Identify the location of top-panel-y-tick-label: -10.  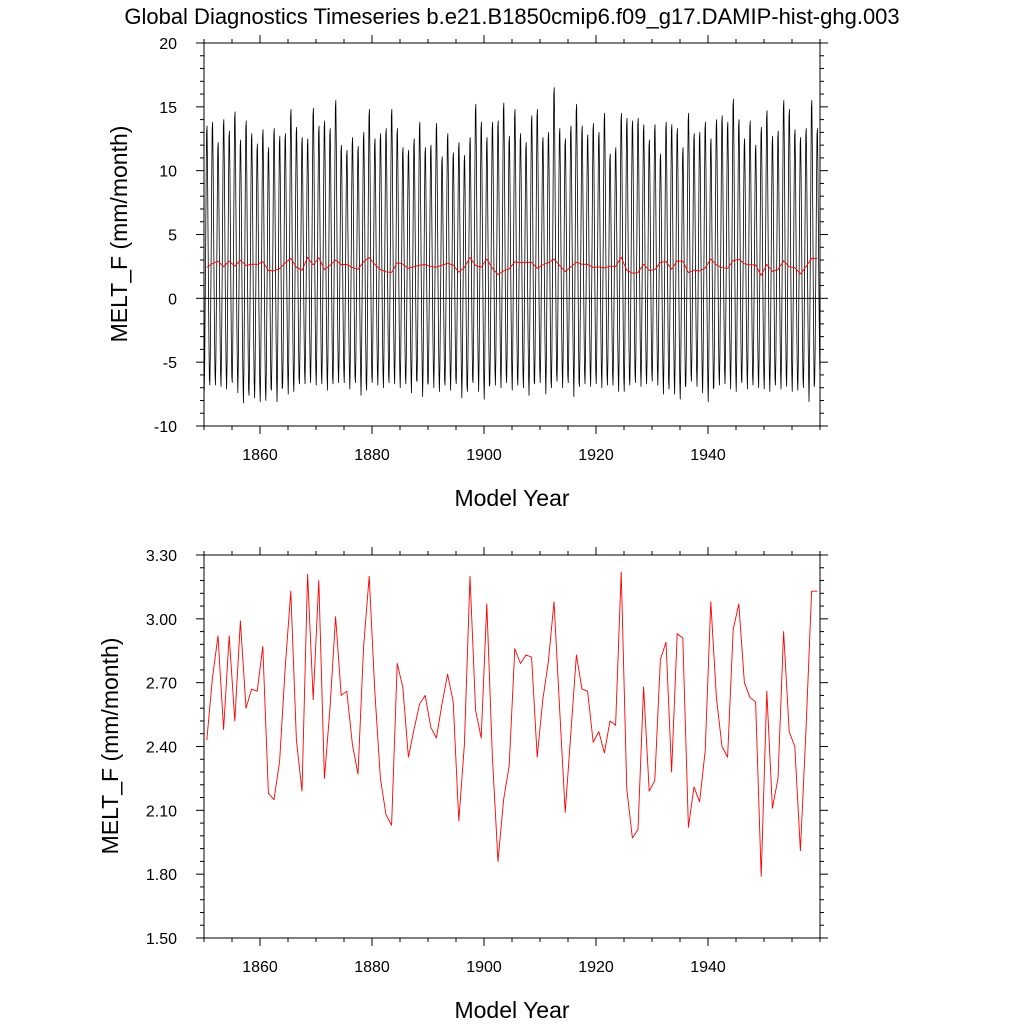
(165, 427).